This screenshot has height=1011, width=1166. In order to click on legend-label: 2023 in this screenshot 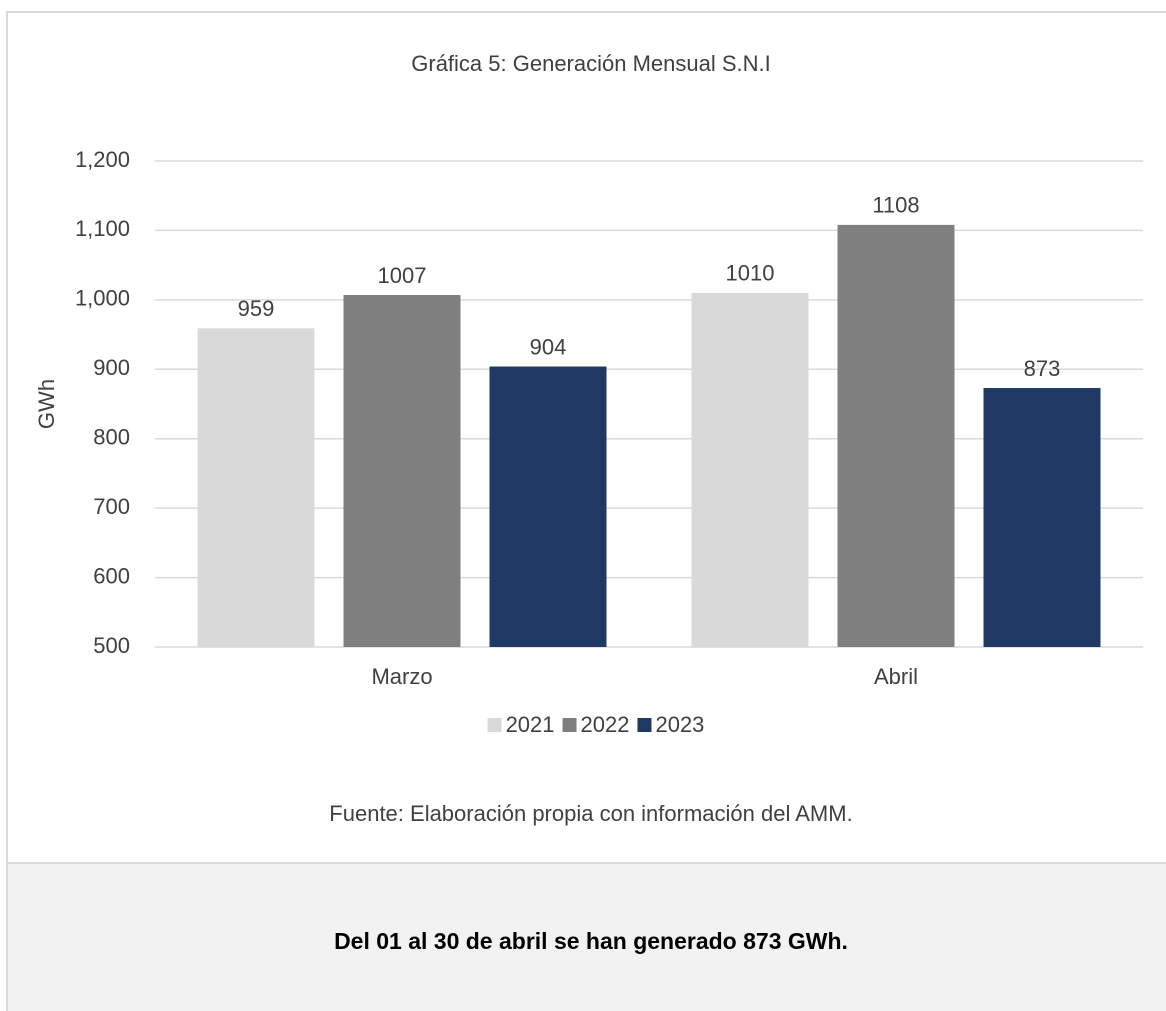, I will do `click(679, 724)`.